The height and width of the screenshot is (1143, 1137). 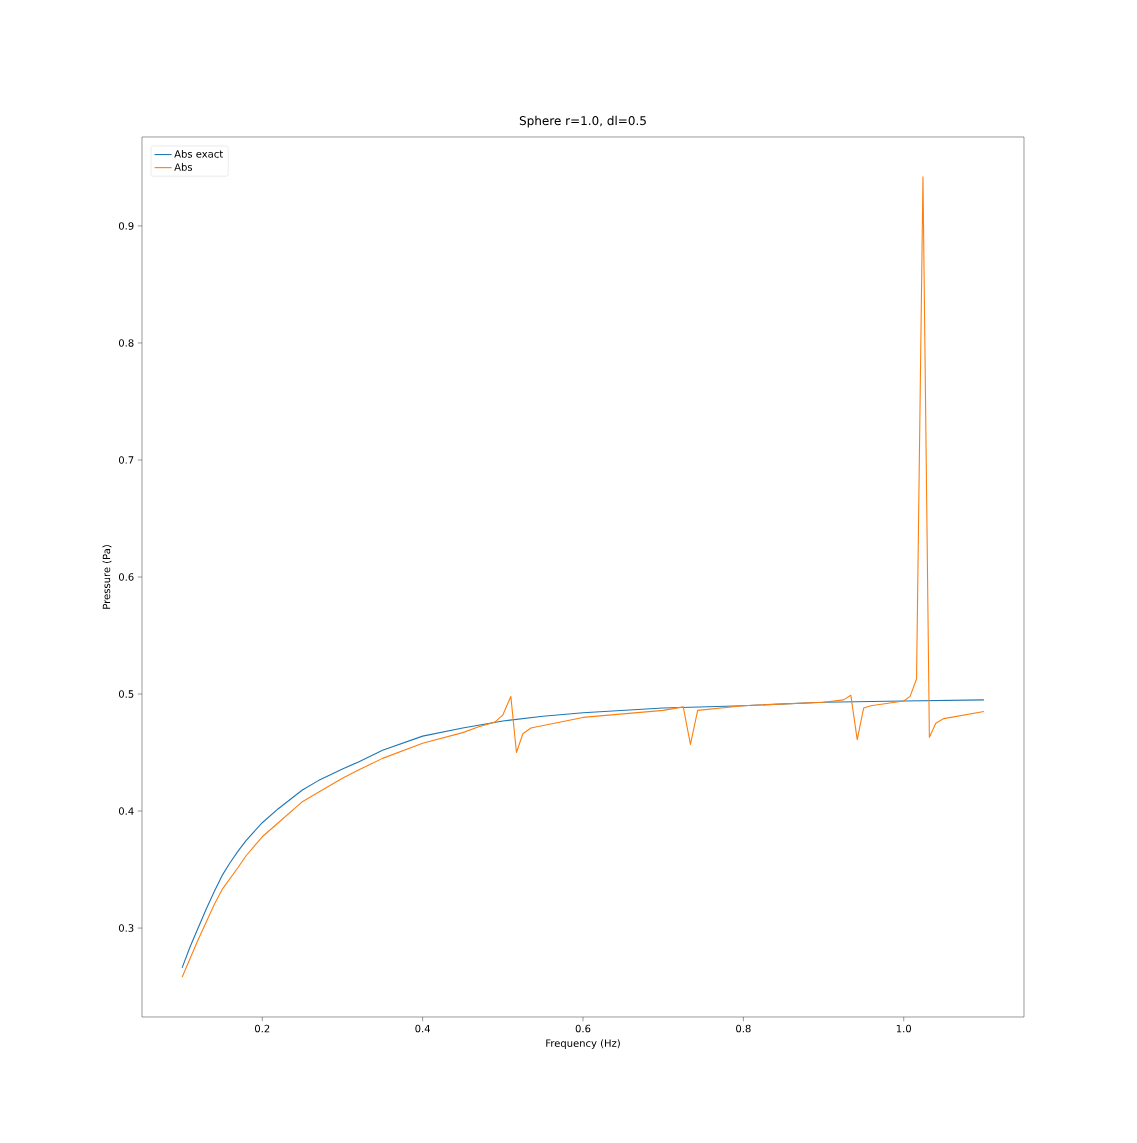 What do you see at coordinates (262, 1028) in the screenshot?
I see `x-tick-label: 0.2` at bounding box center [262, 1028].